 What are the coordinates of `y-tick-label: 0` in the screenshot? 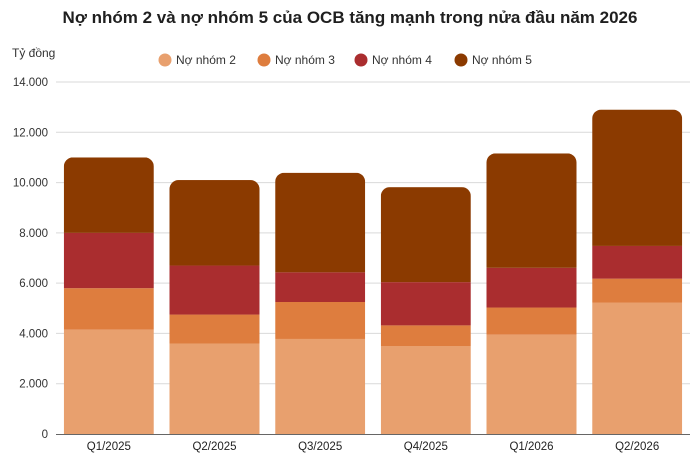 It's located at (45, 435).